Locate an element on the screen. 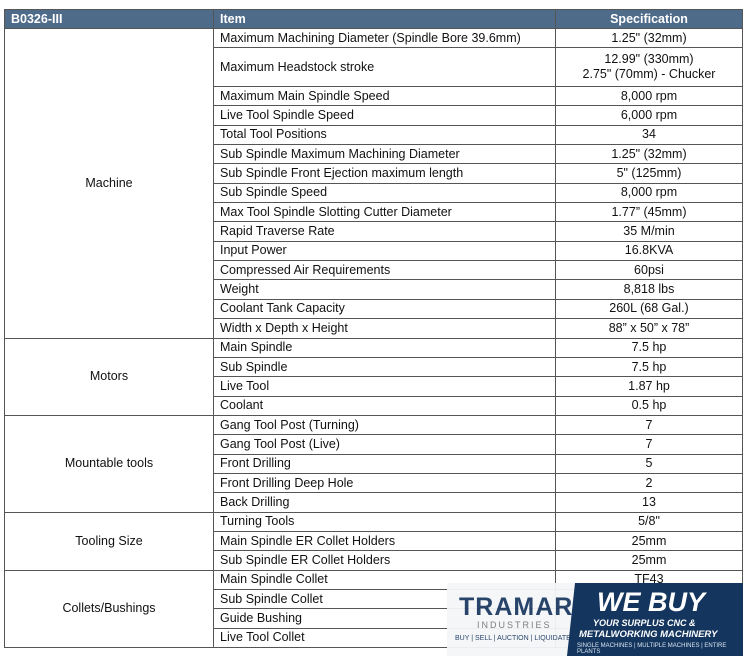 Image resolution: width=743 pixels, height=656 pixels. ad-headline: WE BUY is located at coordinates (651, 602).